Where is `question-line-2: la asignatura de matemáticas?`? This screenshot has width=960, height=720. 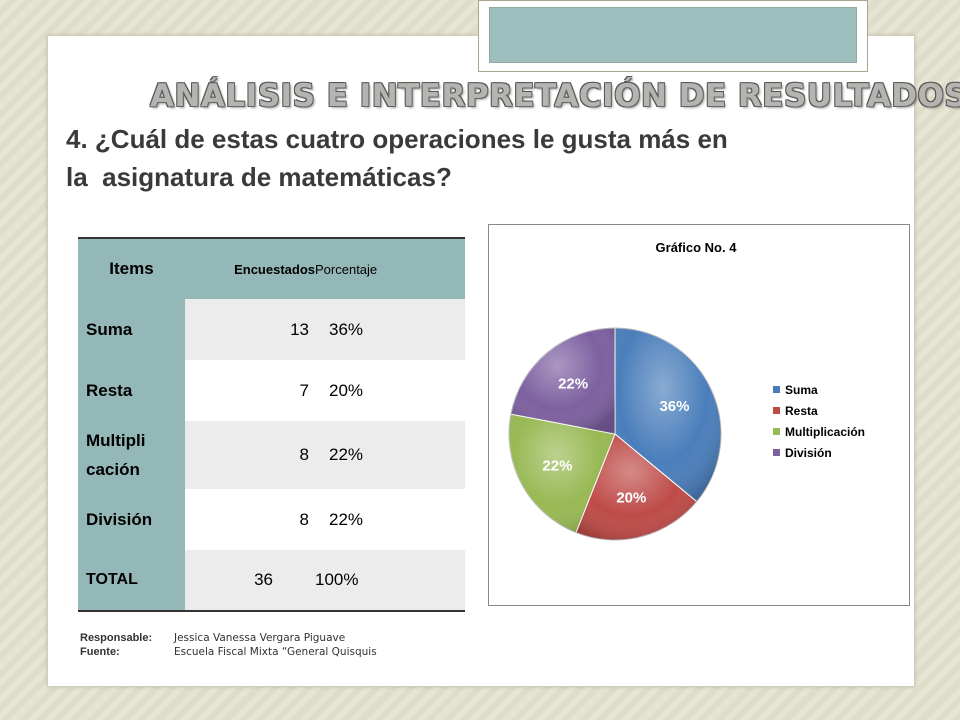 question-line-2: la asignatura de matemáticas? is located at coordinates (259, 177).